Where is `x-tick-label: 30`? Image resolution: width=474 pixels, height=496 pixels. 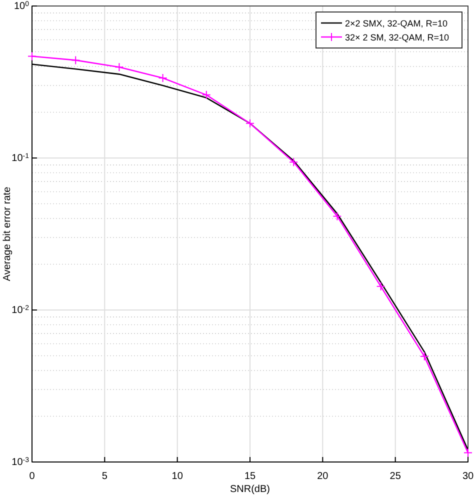
x-tick-label: 30 is located at coordinates (468, 476).